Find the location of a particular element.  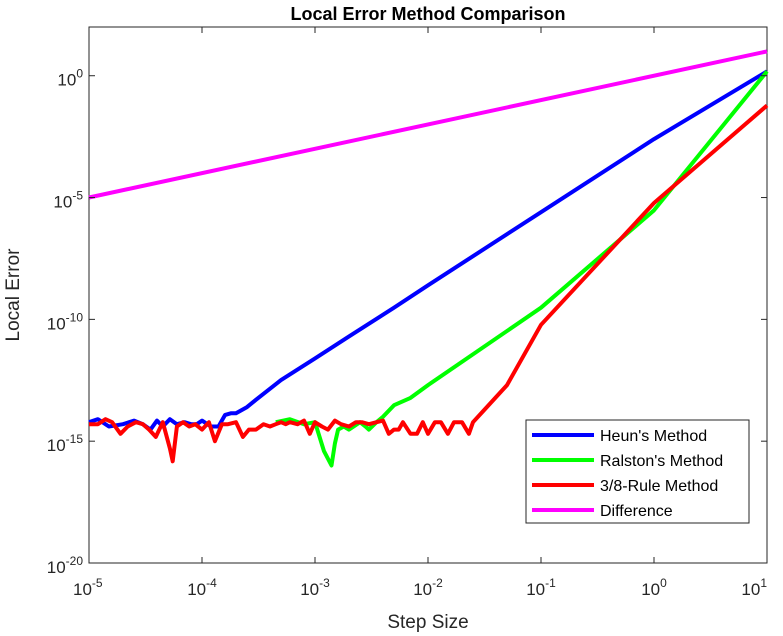

x-tick-label: 10⁻² is located at coordinates (428, 587).